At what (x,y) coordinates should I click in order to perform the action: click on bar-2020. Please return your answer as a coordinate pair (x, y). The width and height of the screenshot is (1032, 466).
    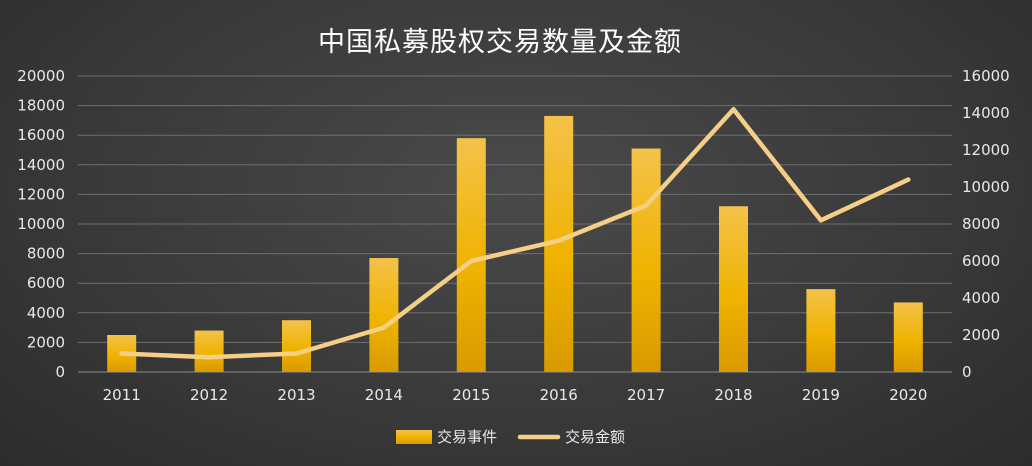
    Looking at the image, I should click on (908, 337).